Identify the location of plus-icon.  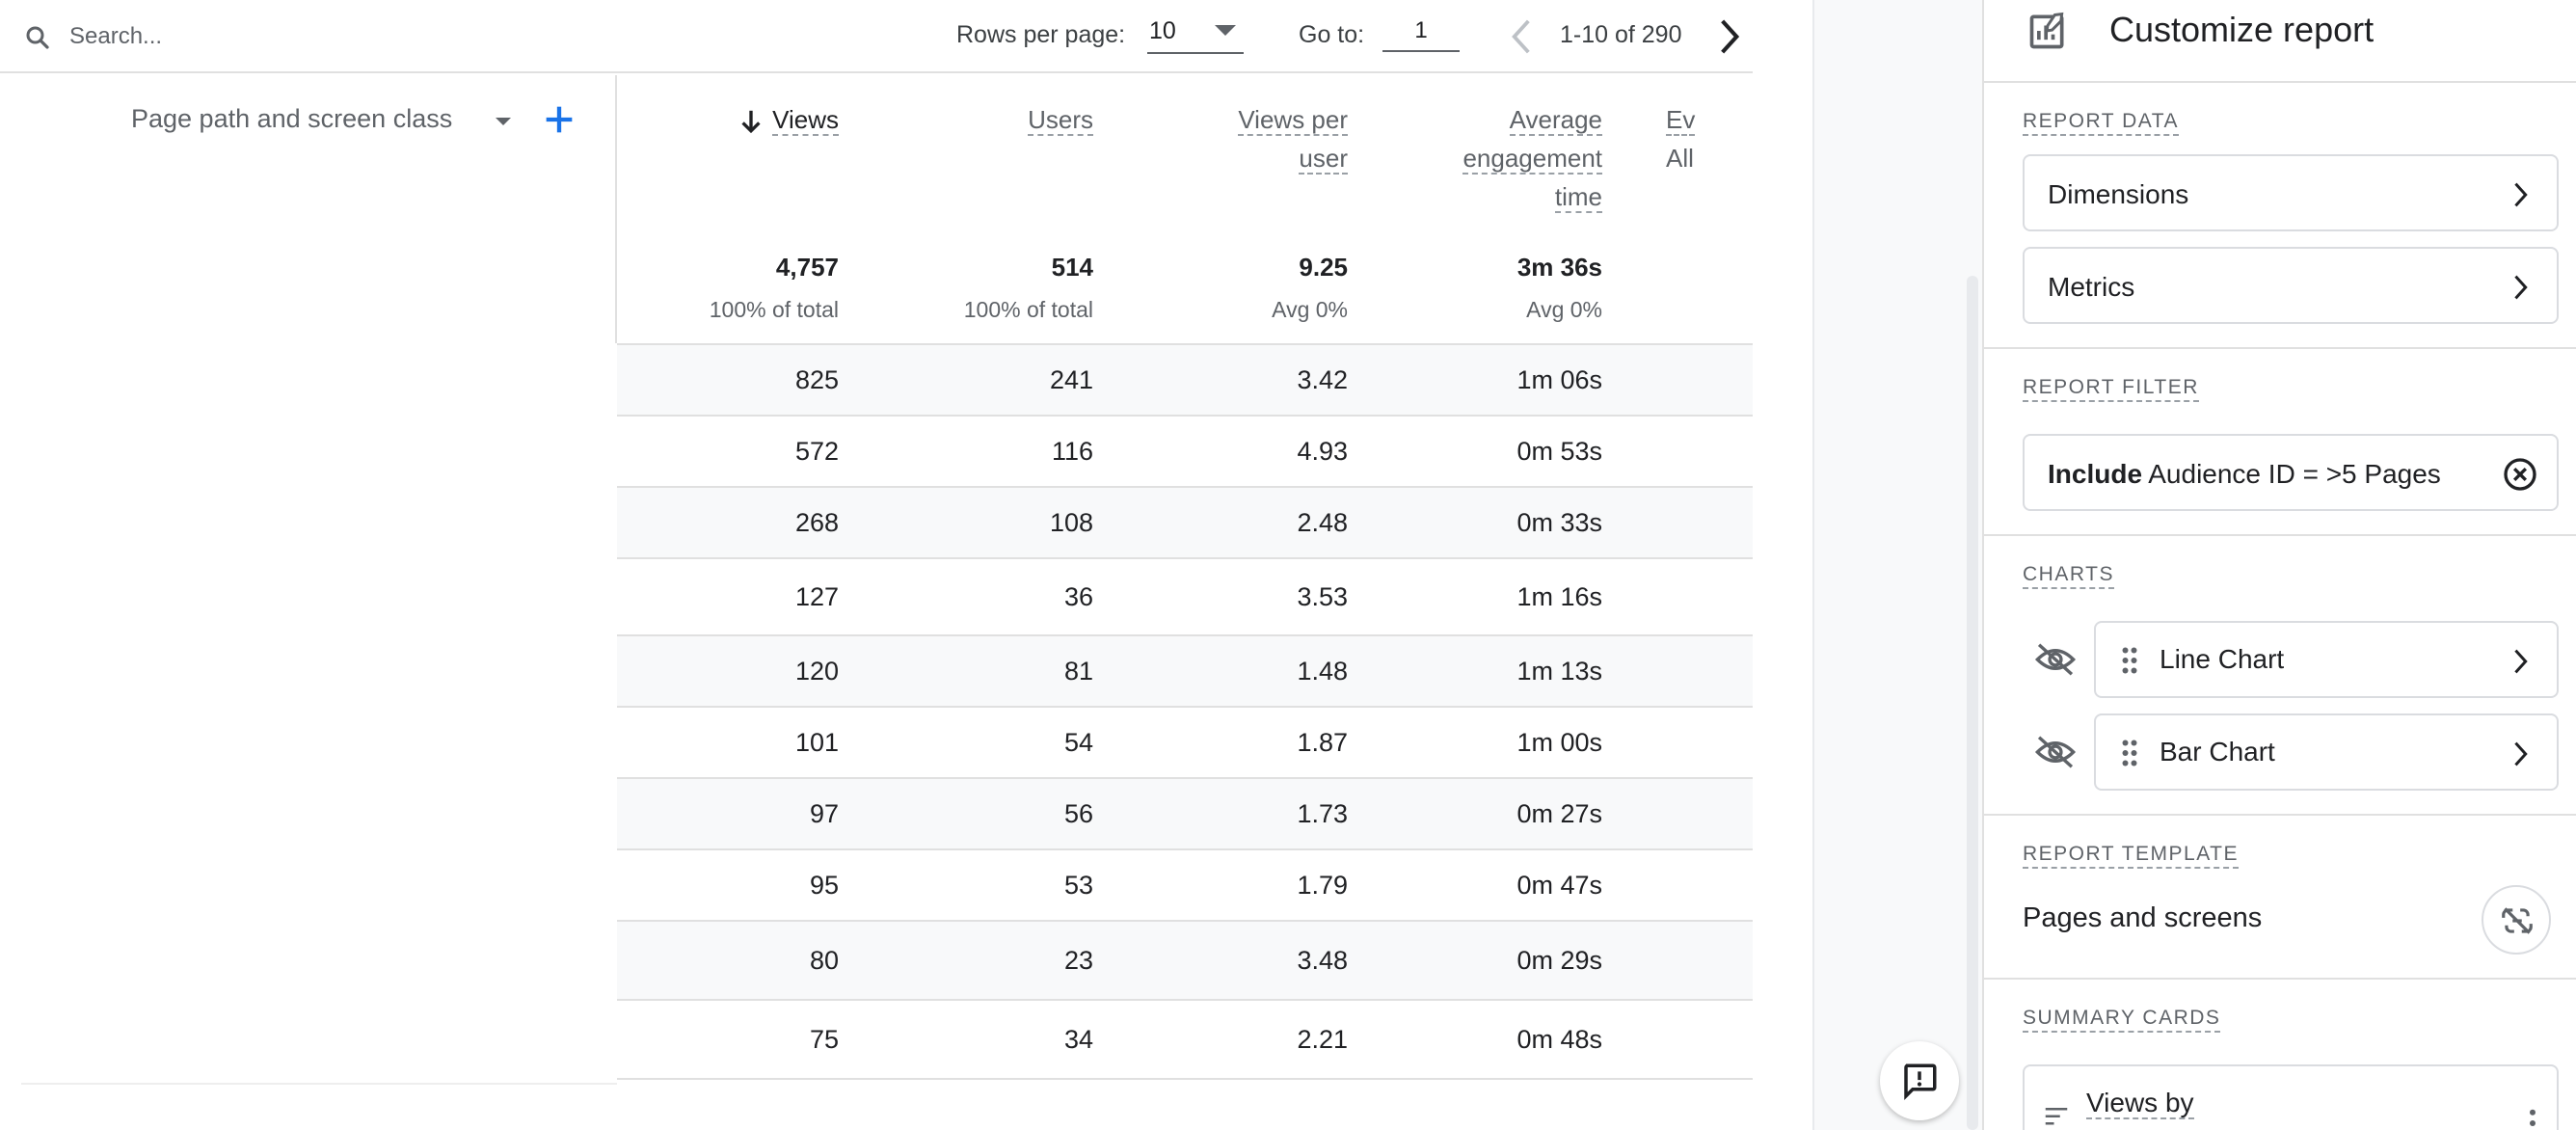
(559, 119).